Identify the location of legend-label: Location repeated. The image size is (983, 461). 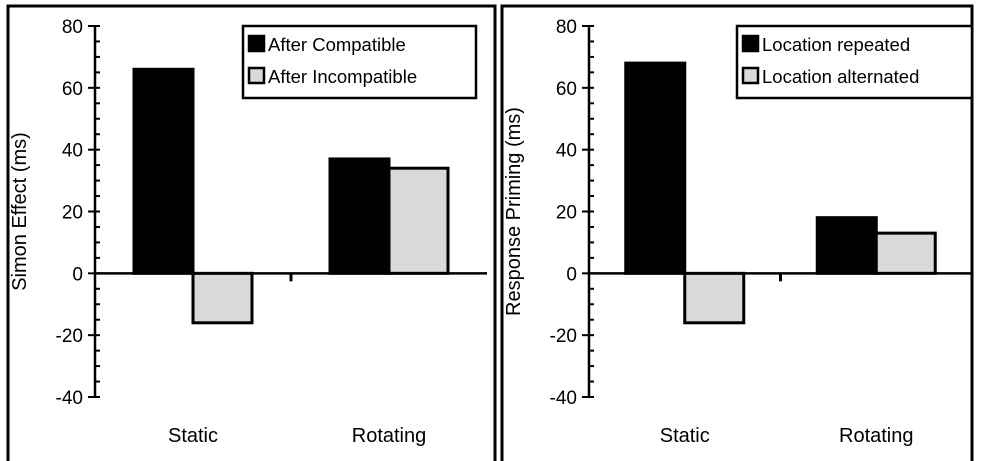
(836, 44).